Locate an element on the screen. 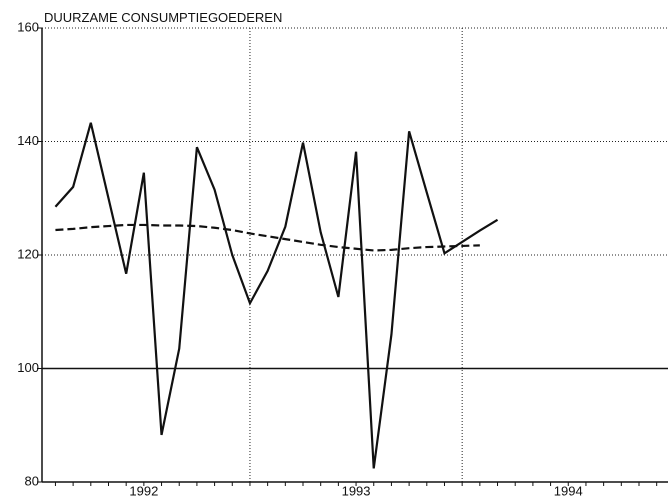  chart-title: DUURZAME CONSUMPTIEGOEDEREN is located at coordinates (163, 17).